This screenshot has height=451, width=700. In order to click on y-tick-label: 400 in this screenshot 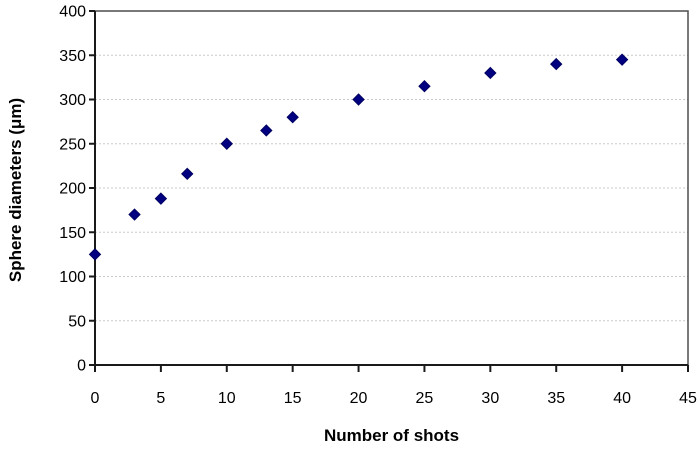, I will do `click(72, 12)`.